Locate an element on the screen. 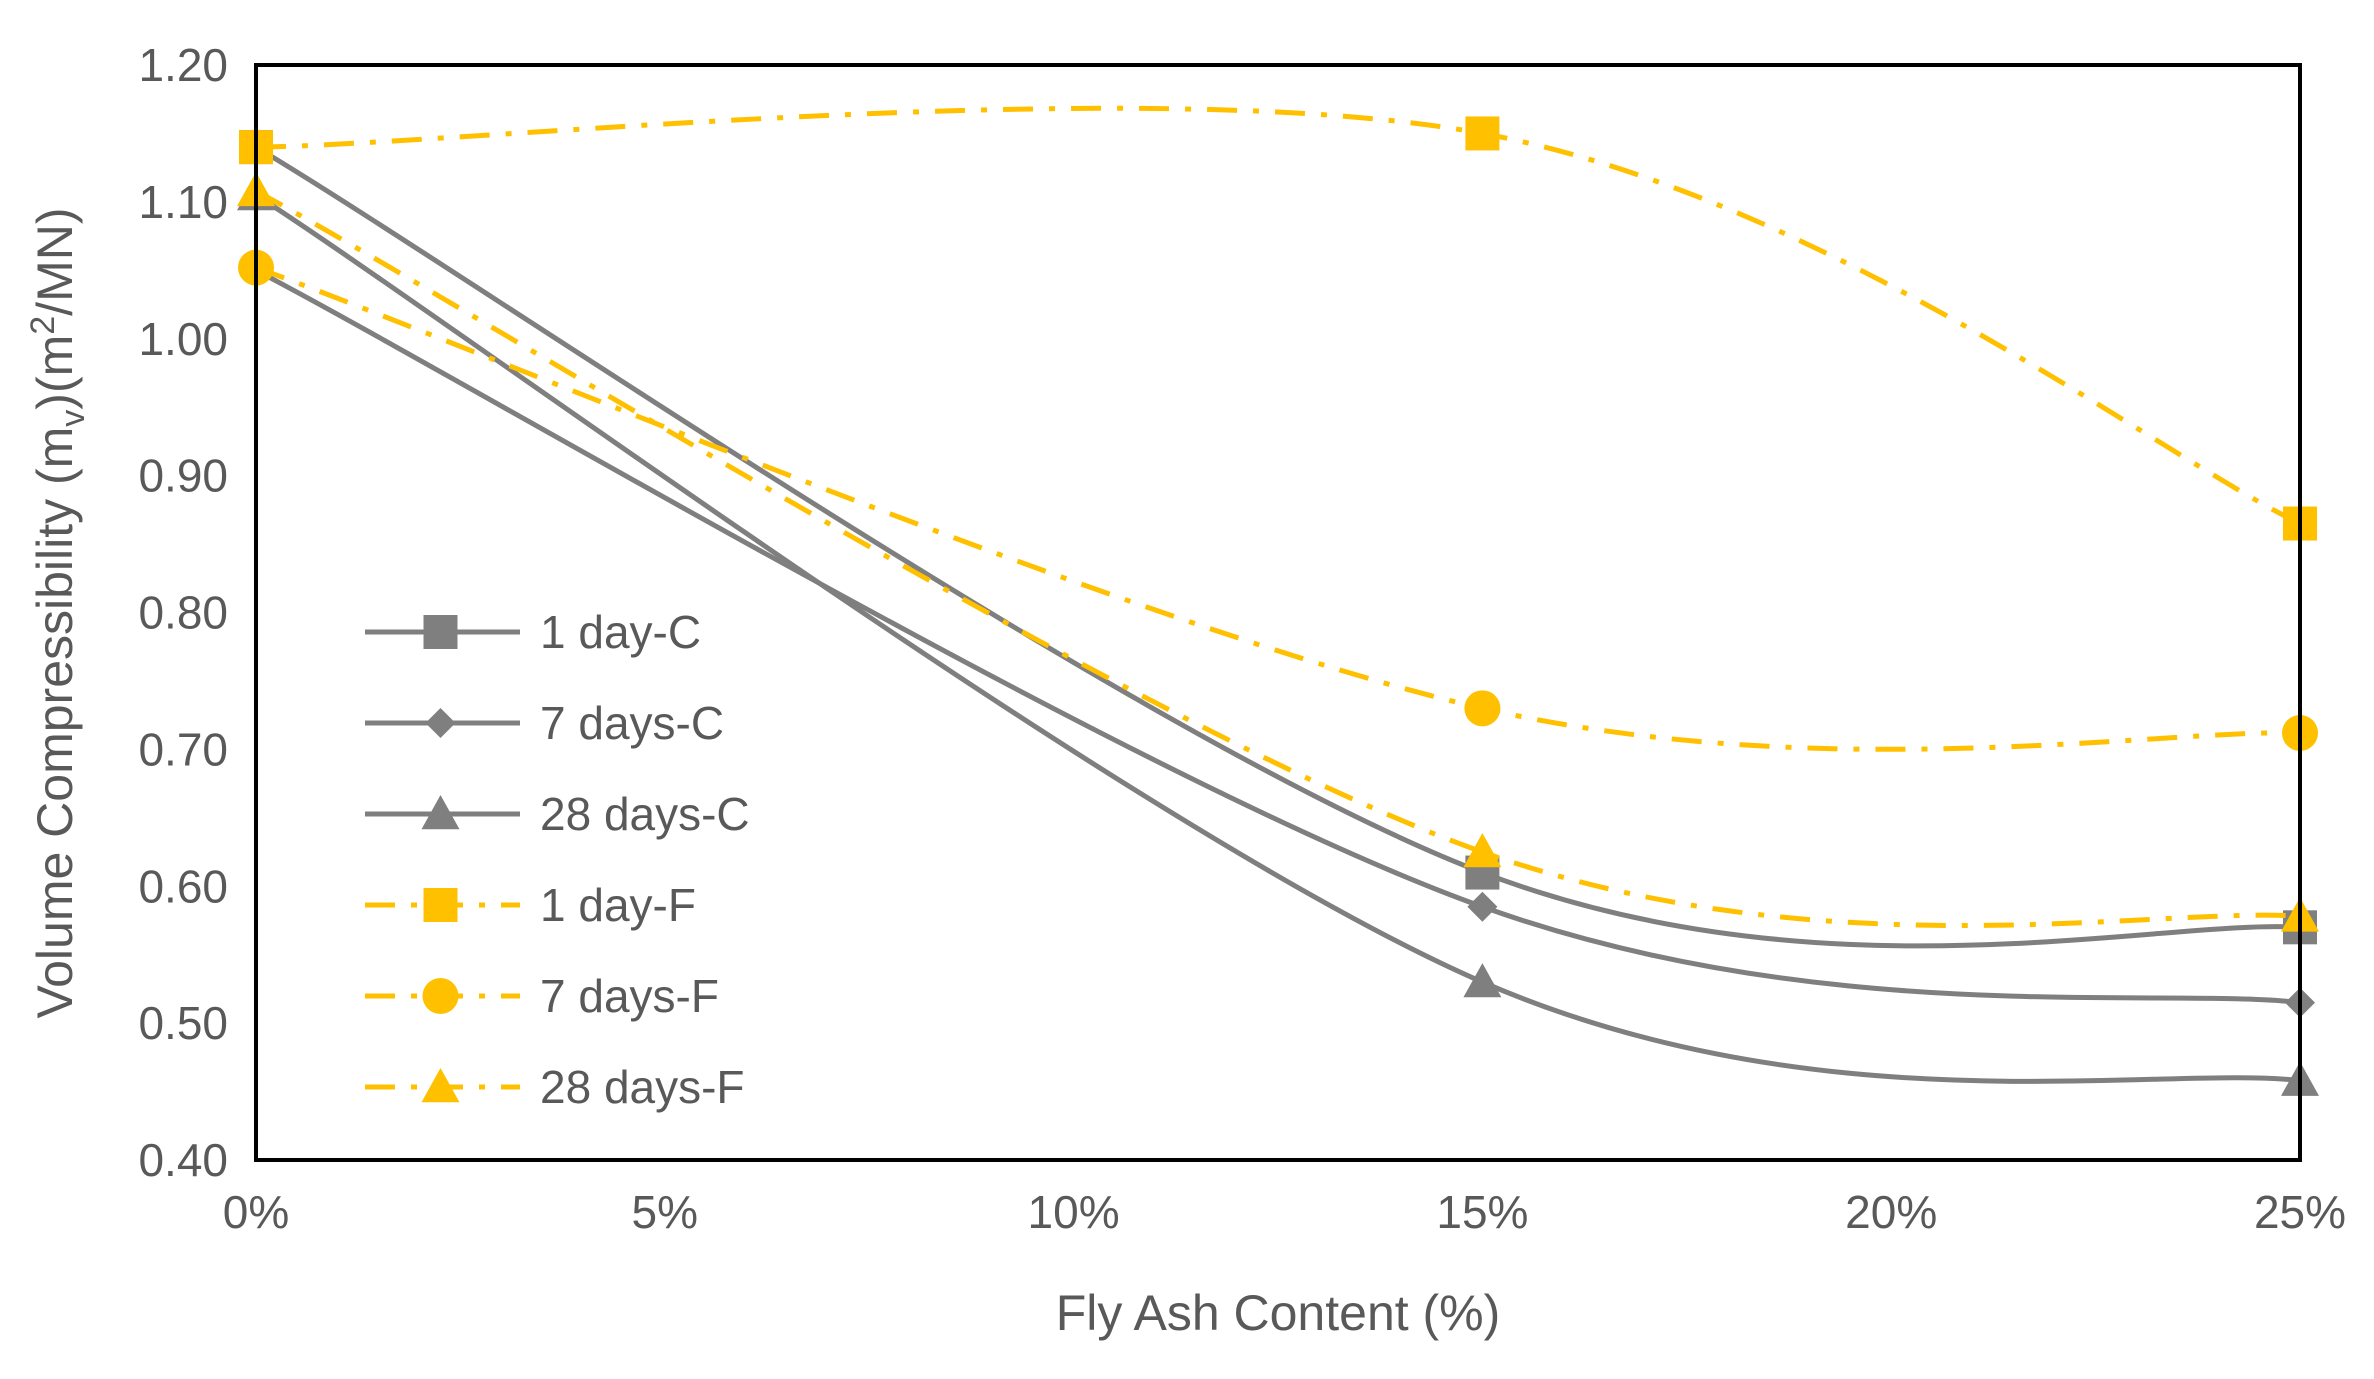 Image resolution: width=2374 pixels, height=1379 pixels. x-tick-label: 0% is located at coordinates (256, 1212).